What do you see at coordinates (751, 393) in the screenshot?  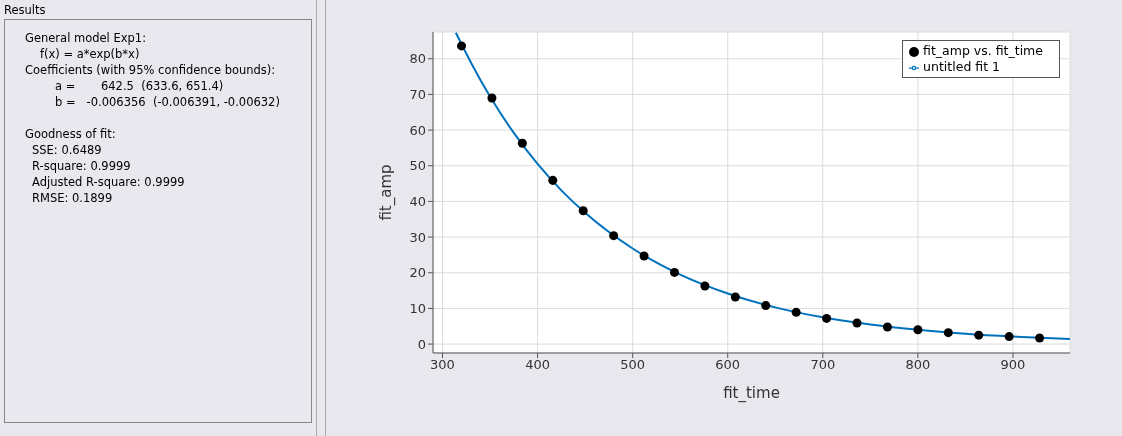 I see `x-axis-title: fit_time` at bounding box center [751, 393].